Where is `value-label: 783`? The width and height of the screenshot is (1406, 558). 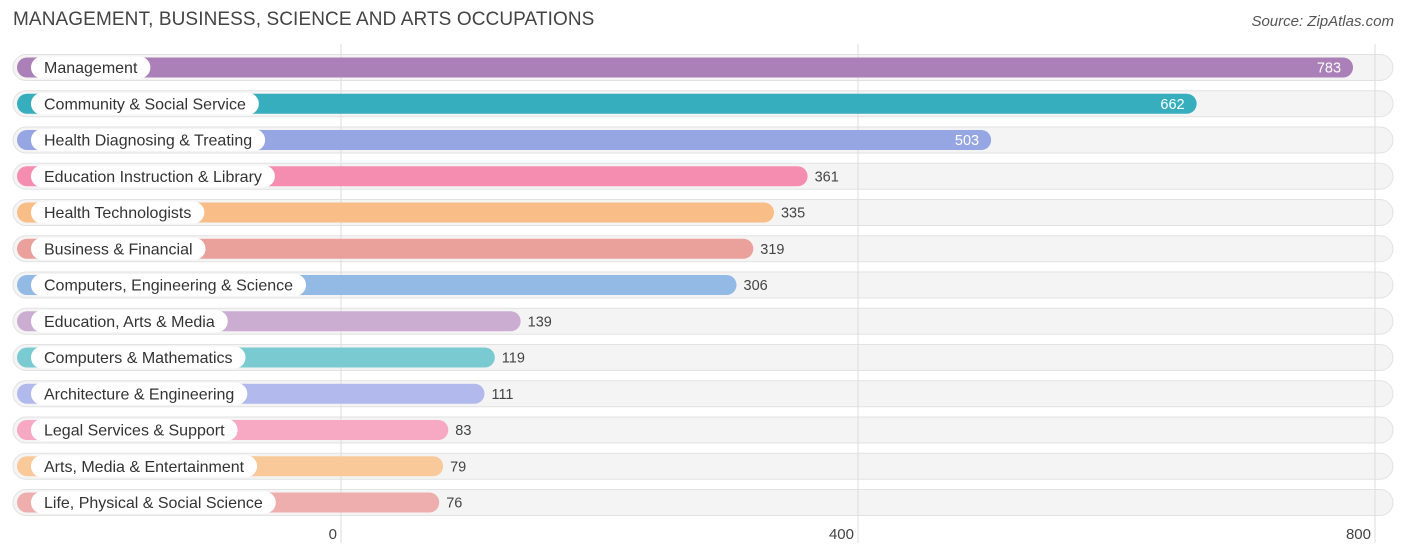
value-label: 783 is located at coordinates (1329, 69).